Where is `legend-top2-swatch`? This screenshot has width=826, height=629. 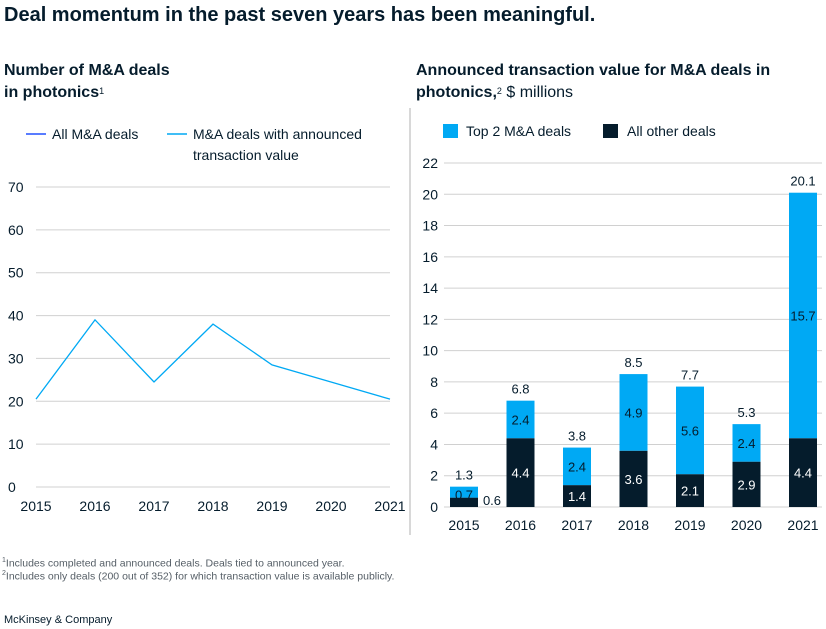 legend-top2-swatch is located at coordinates (450, 131).